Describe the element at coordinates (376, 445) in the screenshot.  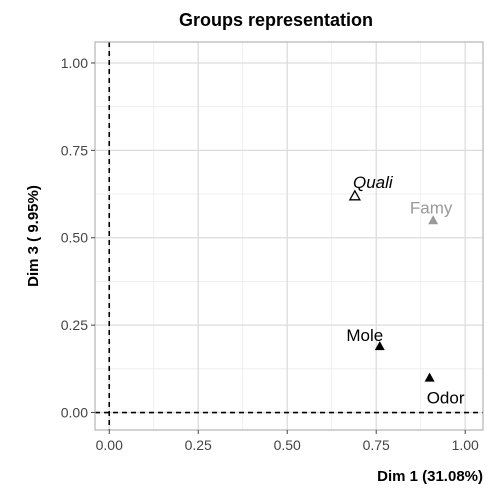
I see `x-tick-label: 0.75` at that location.